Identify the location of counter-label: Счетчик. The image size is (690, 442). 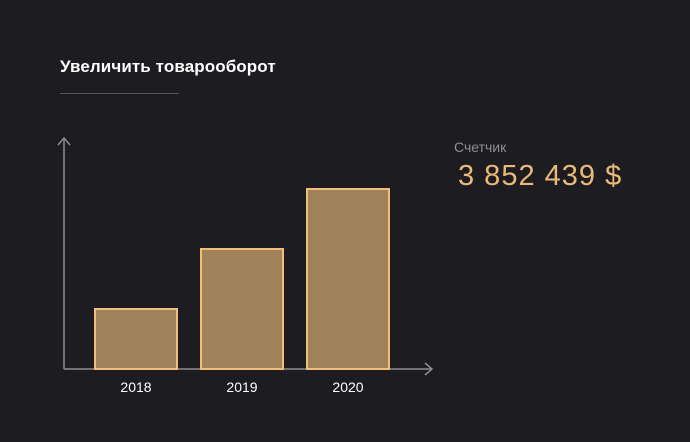
(480, 147).